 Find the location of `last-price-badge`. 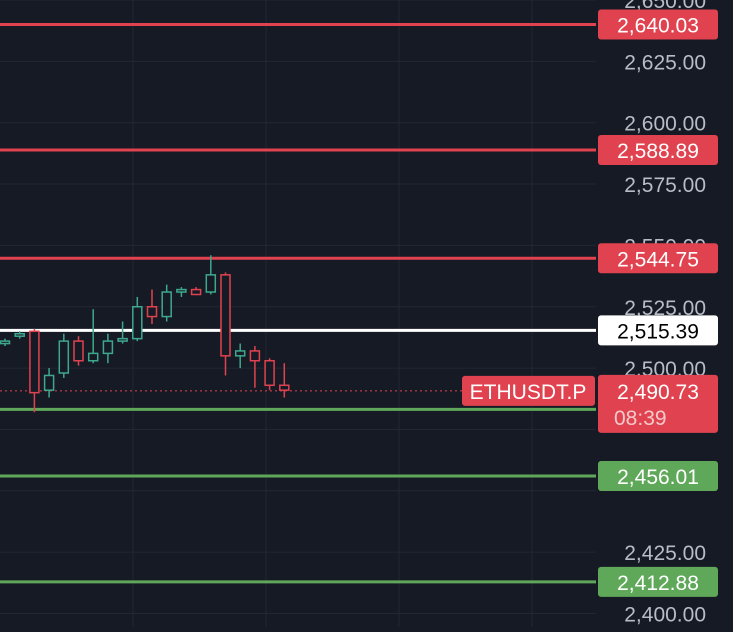

last-price-badge is located at coordinates (658, 403).